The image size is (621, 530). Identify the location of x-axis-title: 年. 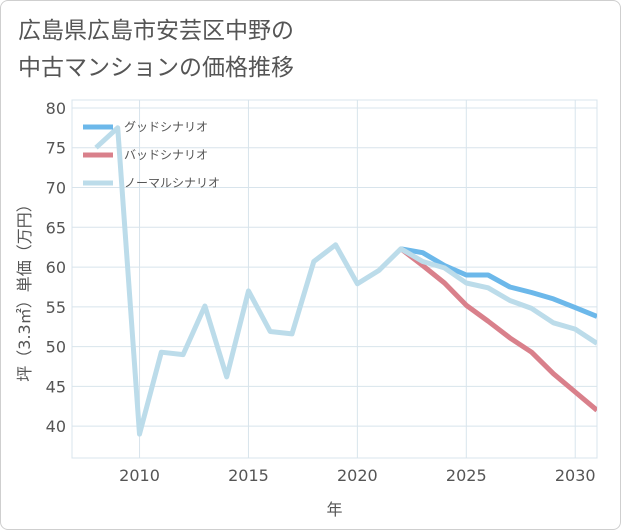
(334, 509).